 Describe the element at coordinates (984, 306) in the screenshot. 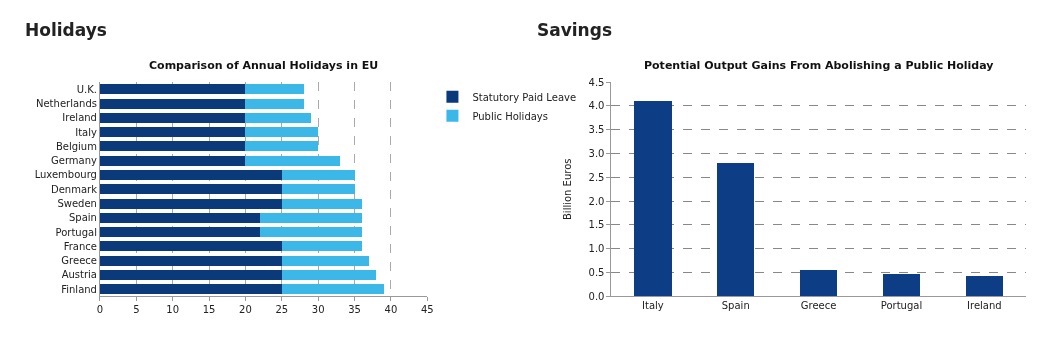

I see `x-tick-label: Ireland` at that location.